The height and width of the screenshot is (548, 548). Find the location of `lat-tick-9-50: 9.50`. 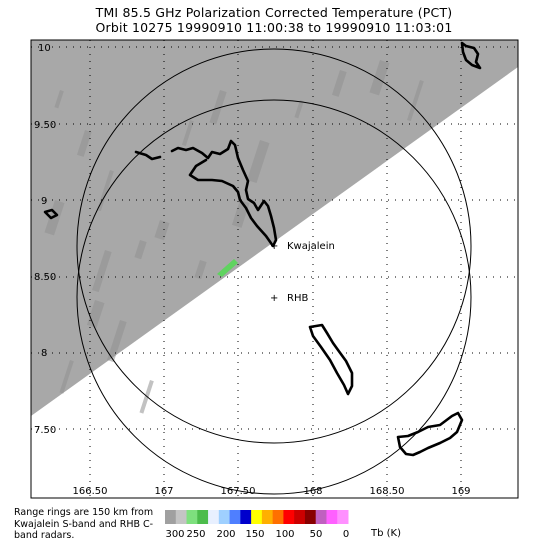

lat-tick-9-50: 9.50 is located at coordinates (45, 125).